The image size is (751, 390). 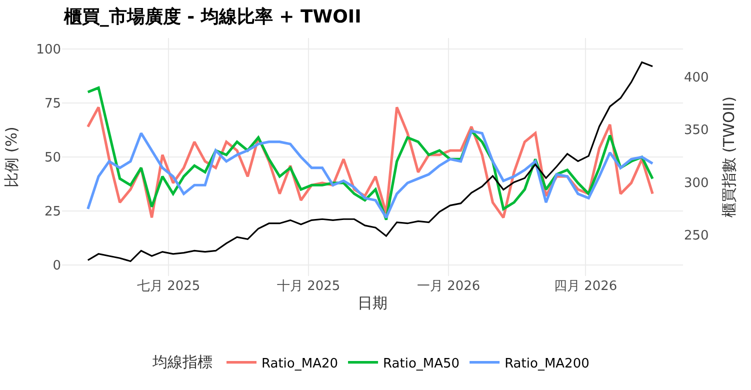 I want to click on x-tick-label: 十月 2025, so click(x=308, y=286).